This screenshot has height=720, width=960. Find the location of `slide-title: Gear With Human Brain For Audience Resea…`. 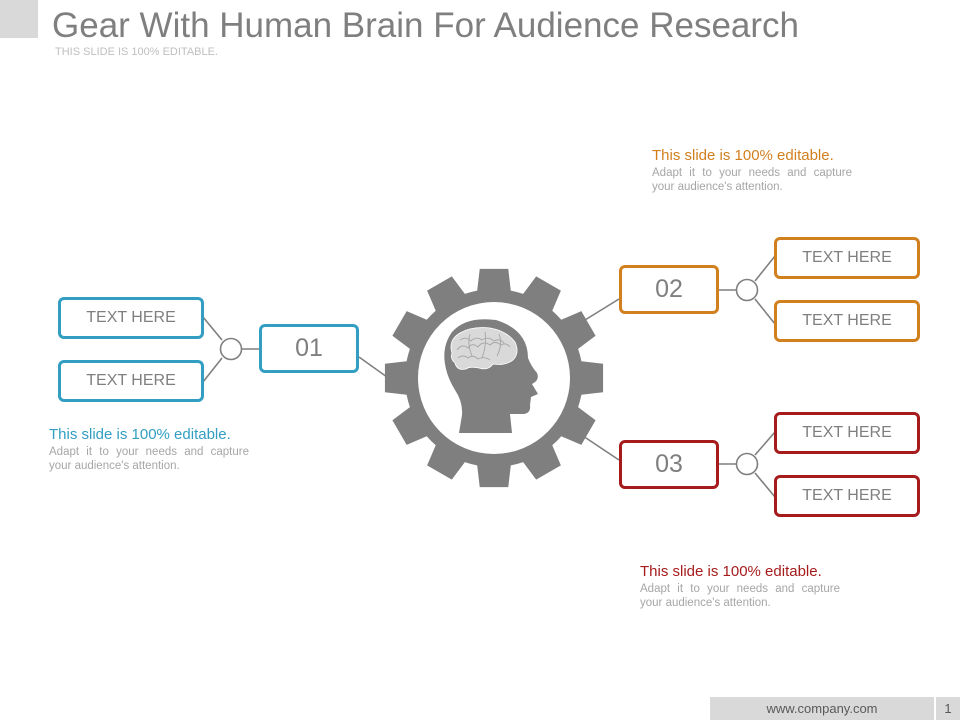

slide-title: Gear With Human Brain For Audience Resea… is located at coordinates (425, 25).